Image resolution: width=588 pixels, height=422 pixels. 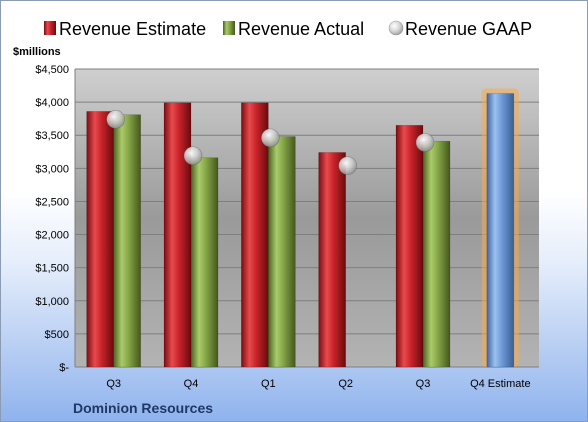 I want to click on y-tick-label: $3,000, so click(x=52, y=169).